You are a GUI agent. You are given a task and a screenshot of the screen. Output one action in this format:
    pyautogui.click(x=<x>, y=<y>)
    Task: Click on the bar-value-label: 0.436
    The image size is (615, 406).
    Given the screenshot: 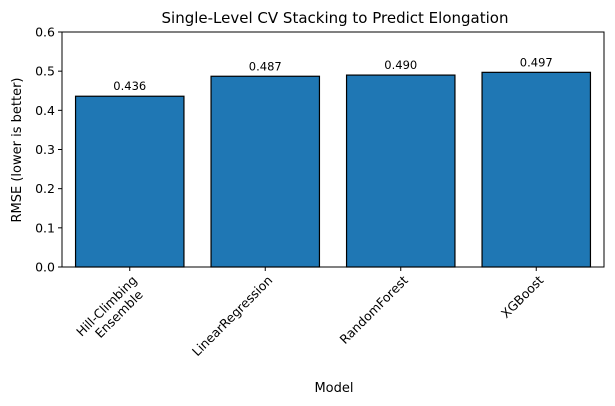 What is the action you would take?
    pyautogui.click(x=129, y=86)
    